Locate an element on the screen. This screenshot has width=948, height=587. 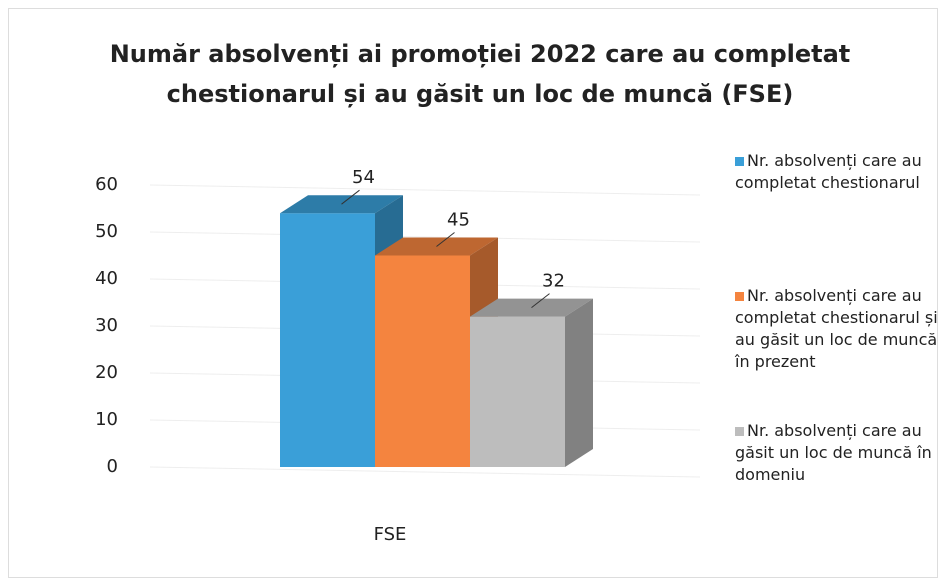
data-label: 54 is located at coordinates (363, 177).